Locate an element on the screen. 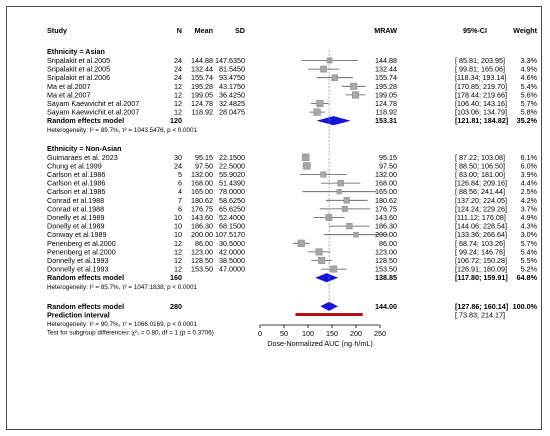 This screenshot has height=436, width=550. study-sd: 68.1500 is located at coordinates (232, 226).